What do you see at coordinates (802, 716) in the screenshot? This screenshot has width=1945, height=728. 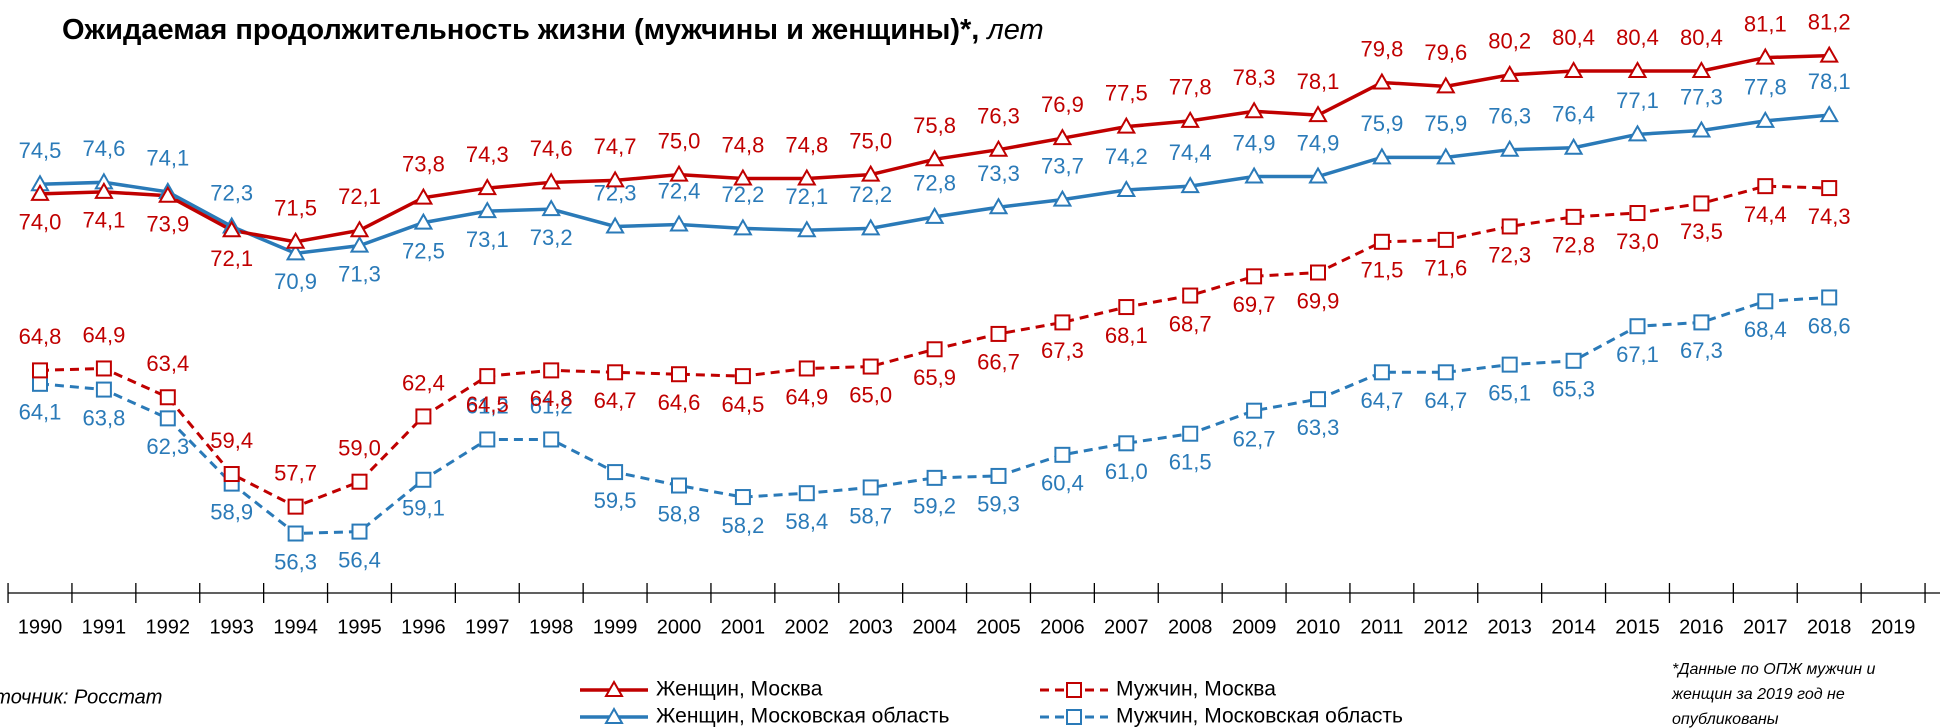 I see `legend-label: Женщин, Московская область` at bounding box center [802, 716].